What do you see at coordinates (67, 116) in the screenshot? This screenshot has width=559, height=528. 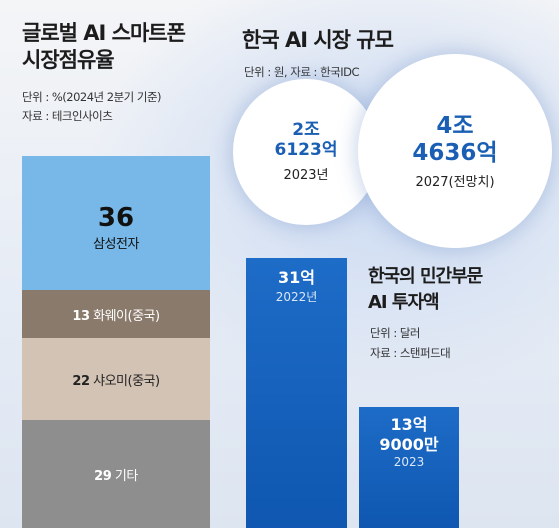 I see `share-source: 자료 : 테크인사이츠` at bounding box center [67, 116].